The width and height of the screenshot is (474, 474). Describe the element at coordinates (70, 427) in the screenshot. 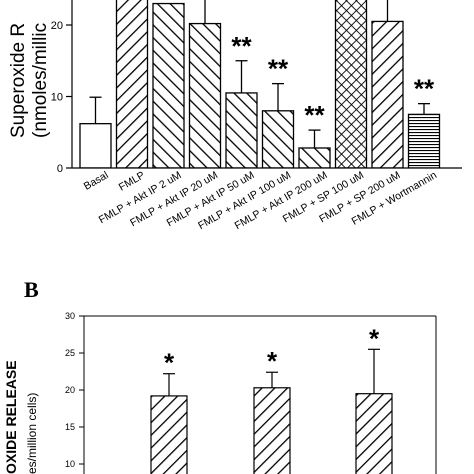

I see `panel-b-y-tick-label: 15` at that location.